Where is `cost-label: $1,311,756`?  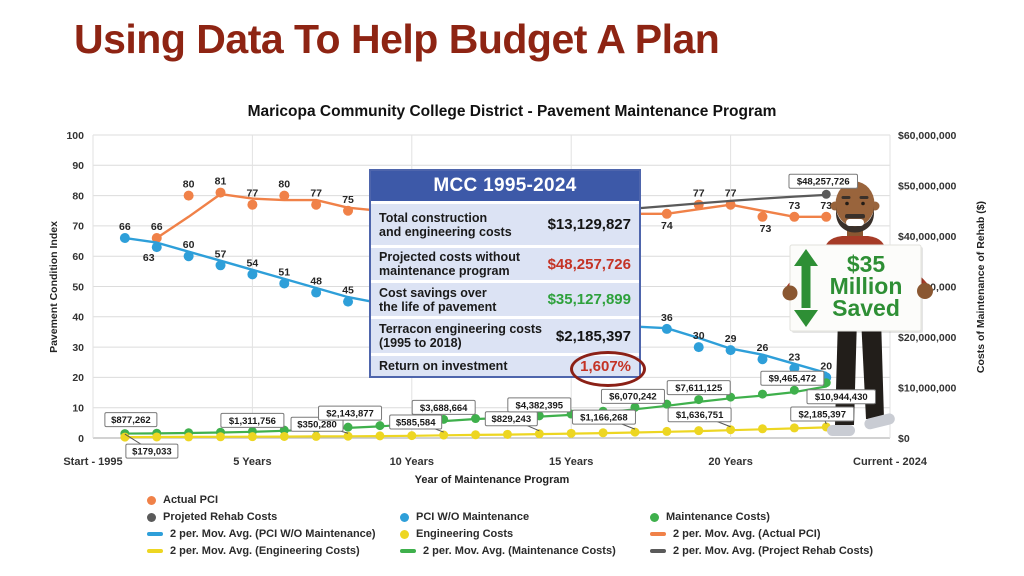 cost-label: $1,311,756 is located at coordinates (252, 420).